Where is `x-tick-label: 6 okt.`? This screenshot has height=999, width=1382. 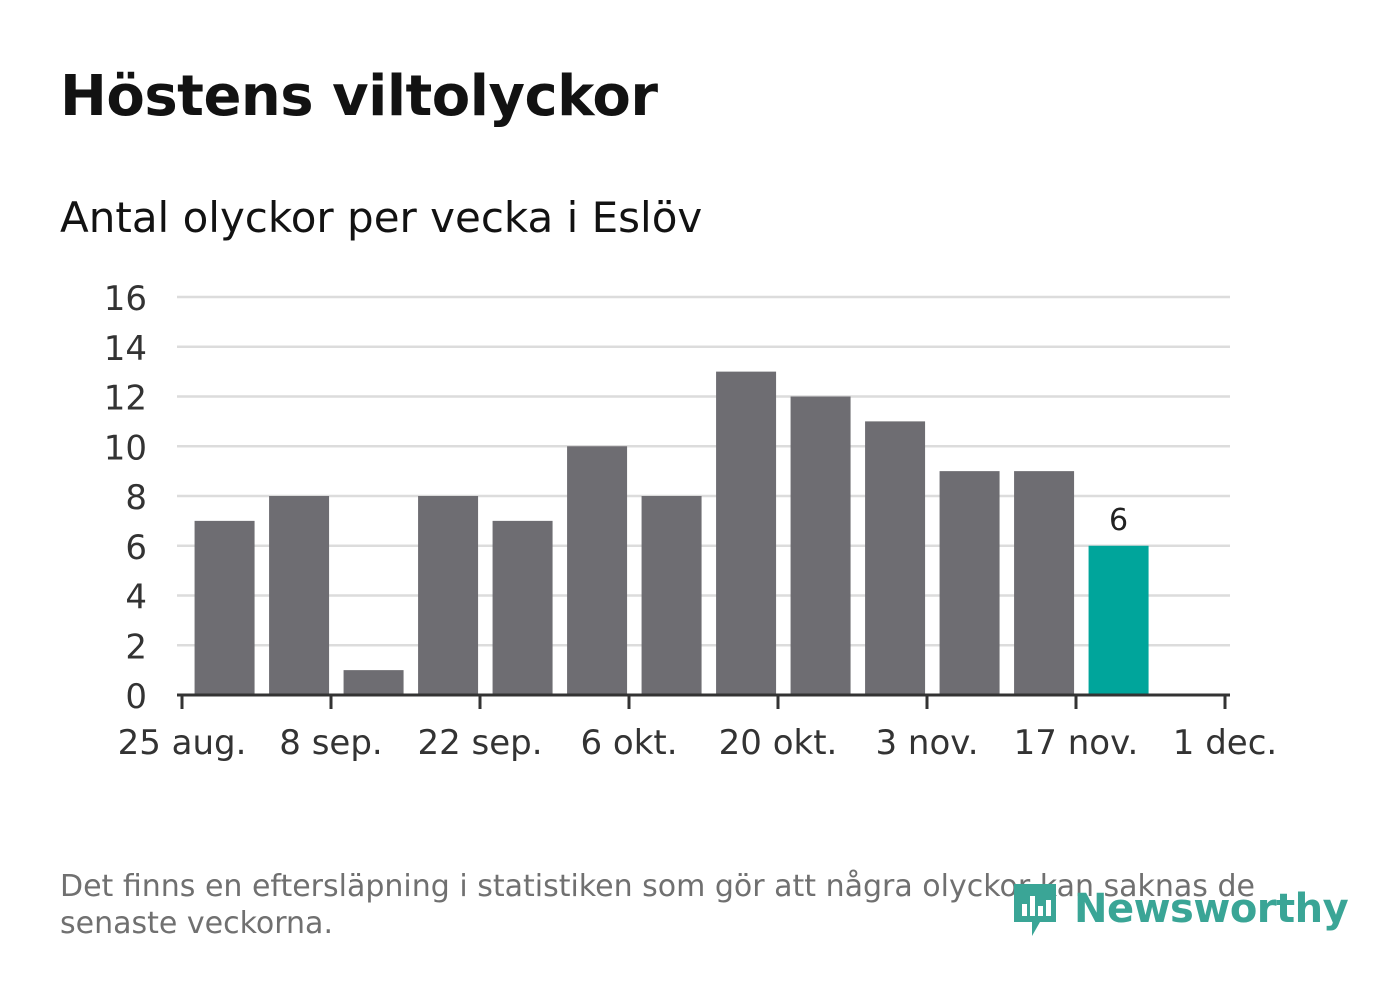 x-tick-label: 6 okt. is located at coordinates (628, 743).